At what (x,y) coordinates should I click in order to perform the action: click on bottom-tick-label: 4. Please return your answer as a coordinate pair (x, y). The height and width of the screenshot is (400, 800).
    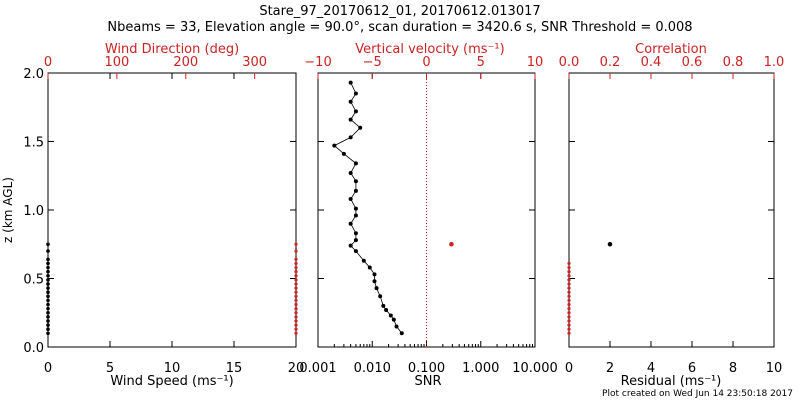
    Looking at the image, I should click on (651, 368).